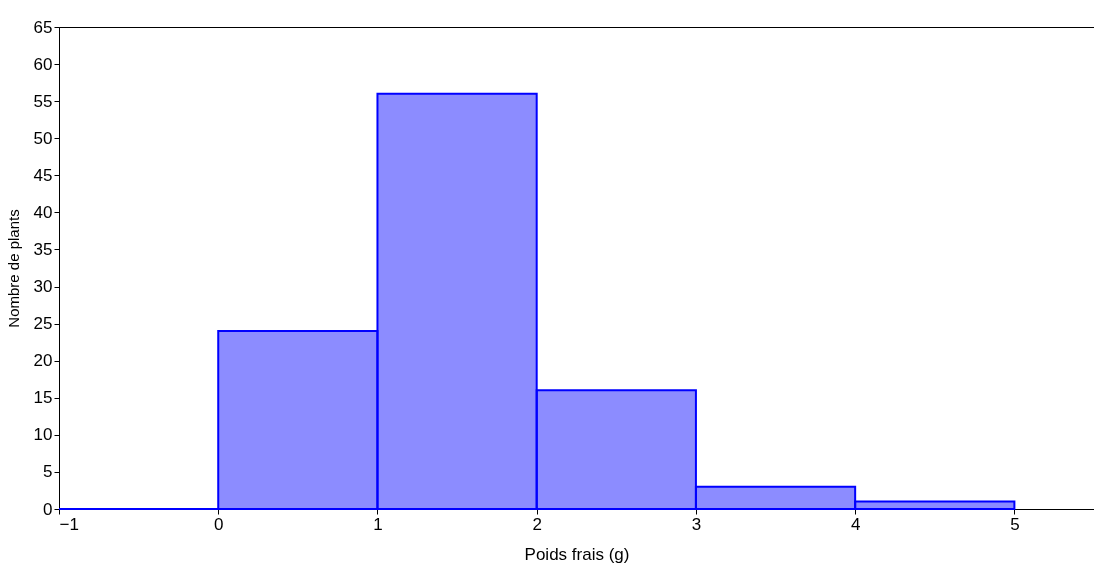 This screenshot has width=1120, height=571. What do you see at coordinates (43, 101) in the screenshot?
I see `y-tick-label: 55` at bounding box center [43, 101].